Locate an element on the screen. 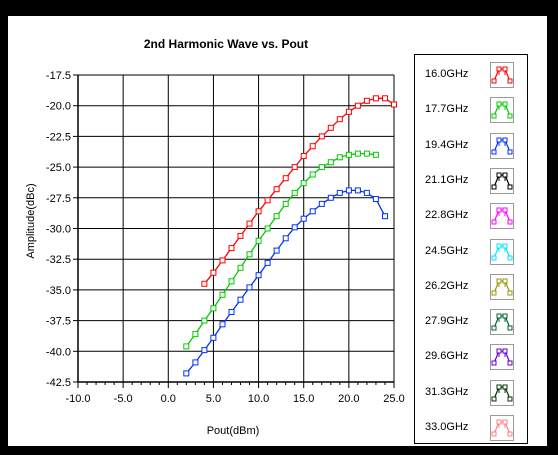 The image size is (558, 455). legend-label: 29.6GHz is located at coordinates (447, 356).